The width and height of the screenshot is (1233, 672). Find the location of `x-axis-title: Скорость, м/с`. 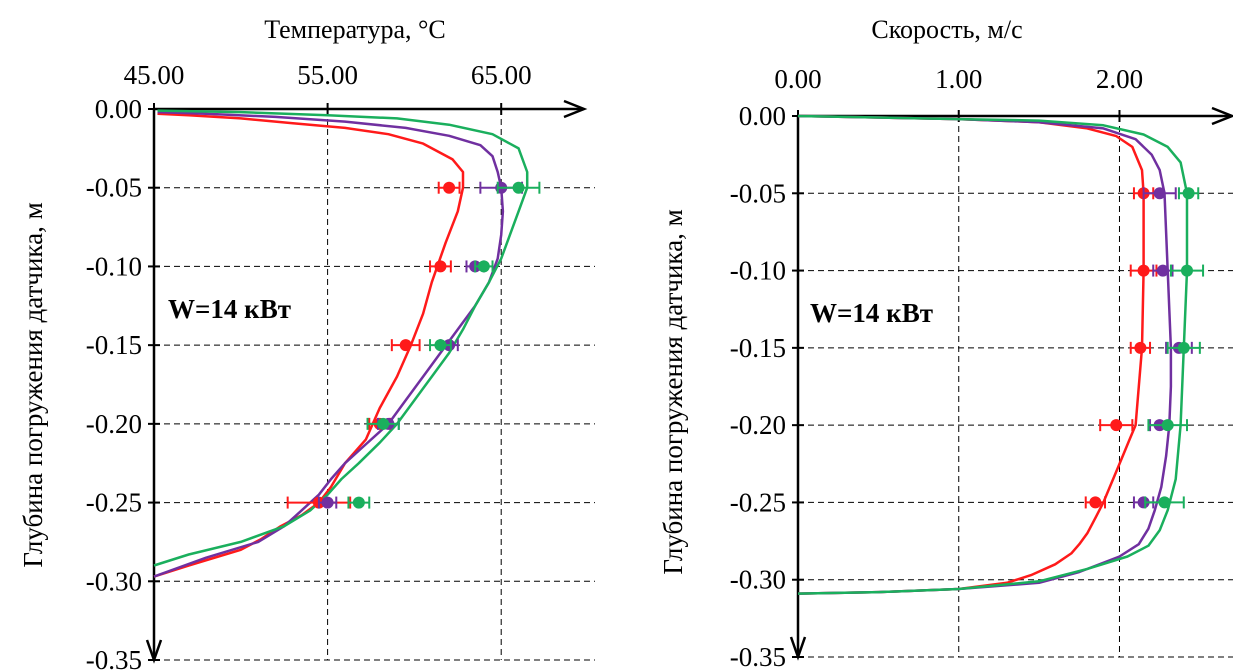

x-axis-title: Скорость, м/с is located at coordinates (946, 29).